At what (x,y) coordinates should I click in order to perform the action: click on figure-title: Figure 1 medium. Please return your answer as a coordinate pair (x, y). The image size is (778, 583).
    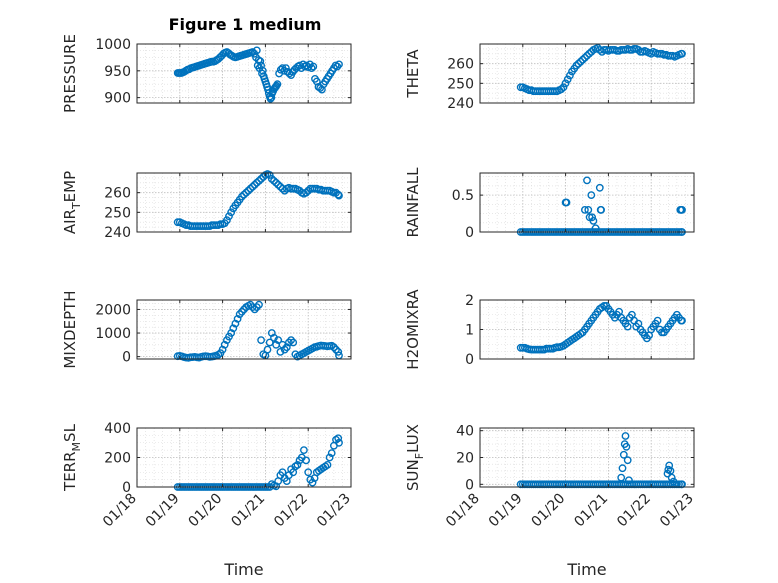
    Looking at the image, I should click on (245, 24).